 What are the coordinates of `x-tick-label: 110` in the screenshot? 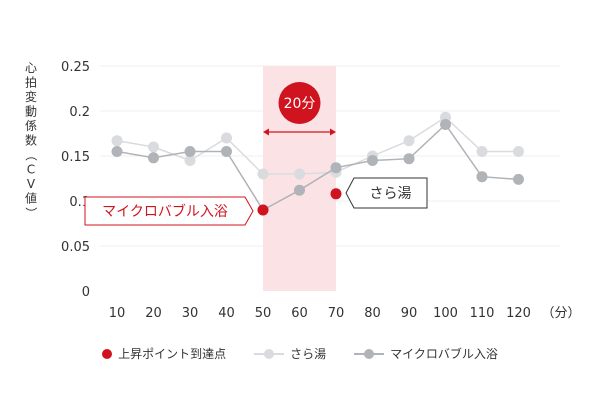 It's located at (482, 313).